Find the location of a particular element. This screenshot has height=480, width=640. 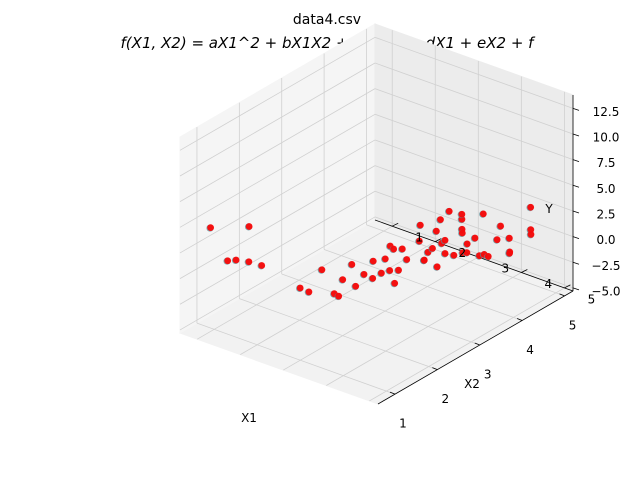

z-tick-label: 5.0 is located at coordinates (605, 189).